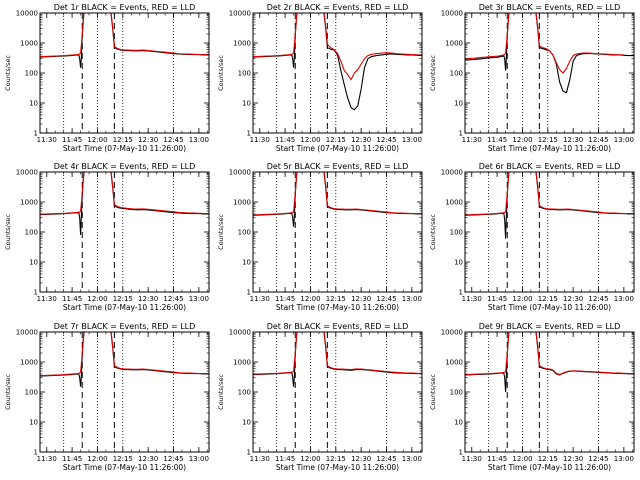 The width and height of the screenshot is (640, 480). I want to click on panel-title: Det 6r BLACK = Events, RED = LLD, so click(550, 166).